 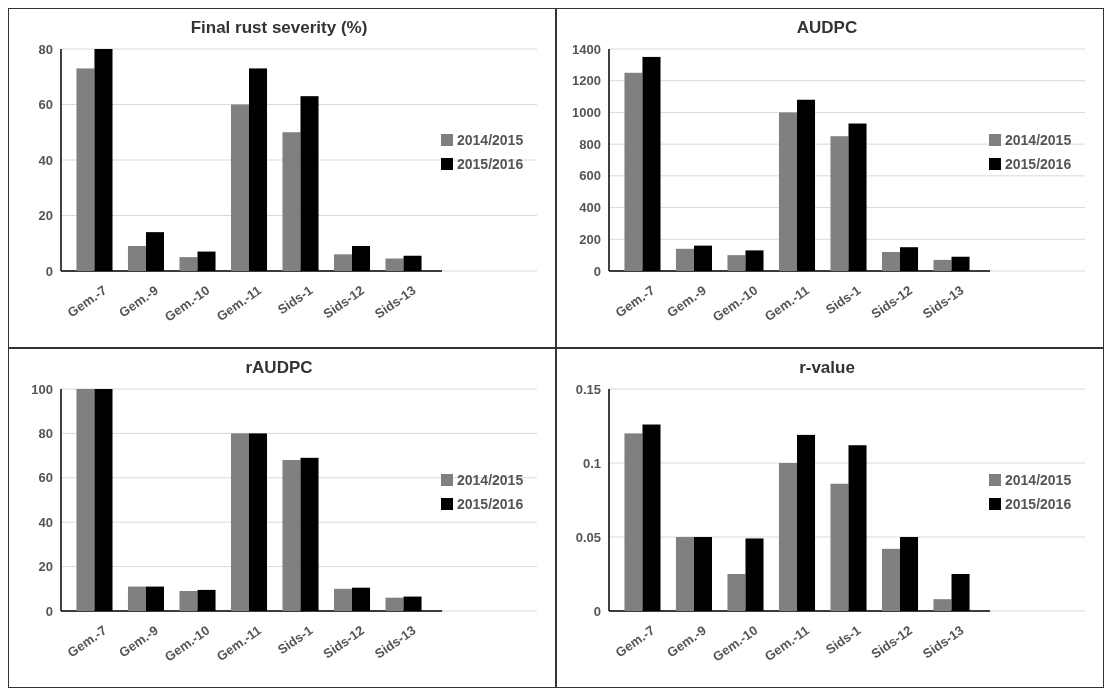 I want to click on y-tick-label: 0.1, so click(x=591, y=463).